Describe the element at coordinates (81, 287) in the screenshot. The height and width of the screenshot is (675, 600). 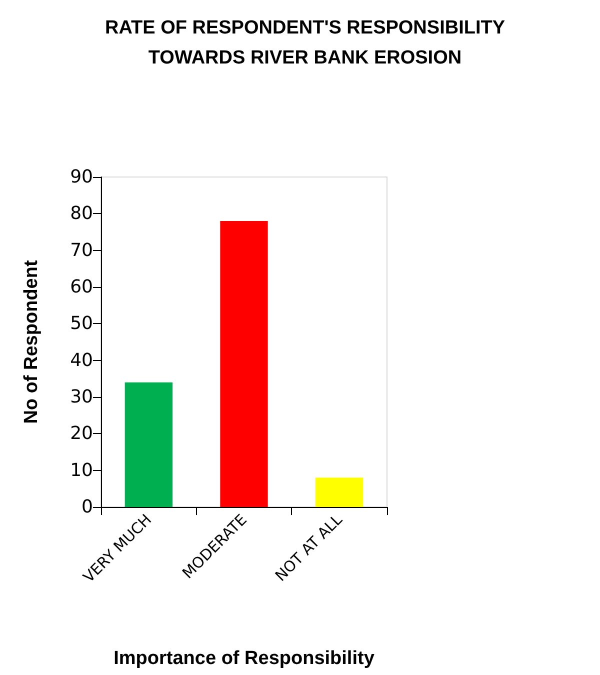
I see `y-tick-label: 60` at that location.